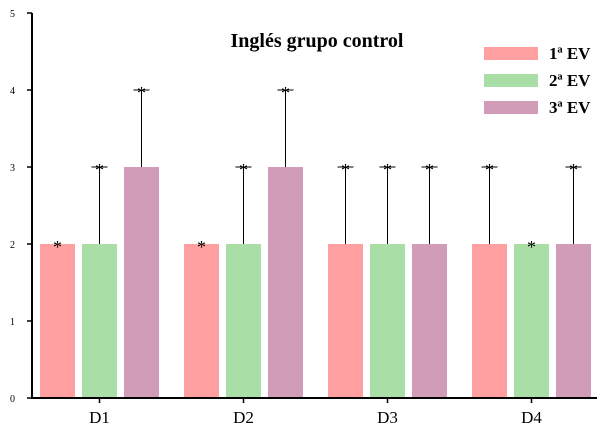 Image resolution: width=597 pixels, height=429 pixels. What do you see at coordinates (317, 41) in the screenshot?
I see `chart-title: Inglés grupo control` at bounding box center [317, 41].